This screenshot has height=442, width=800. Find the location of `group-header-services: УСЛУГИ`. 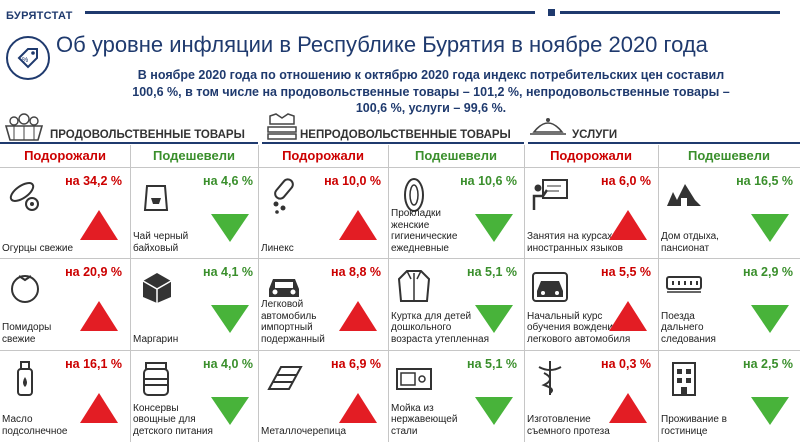

group-header-services: УСЛУГИ is located at coordinates (662, 127).